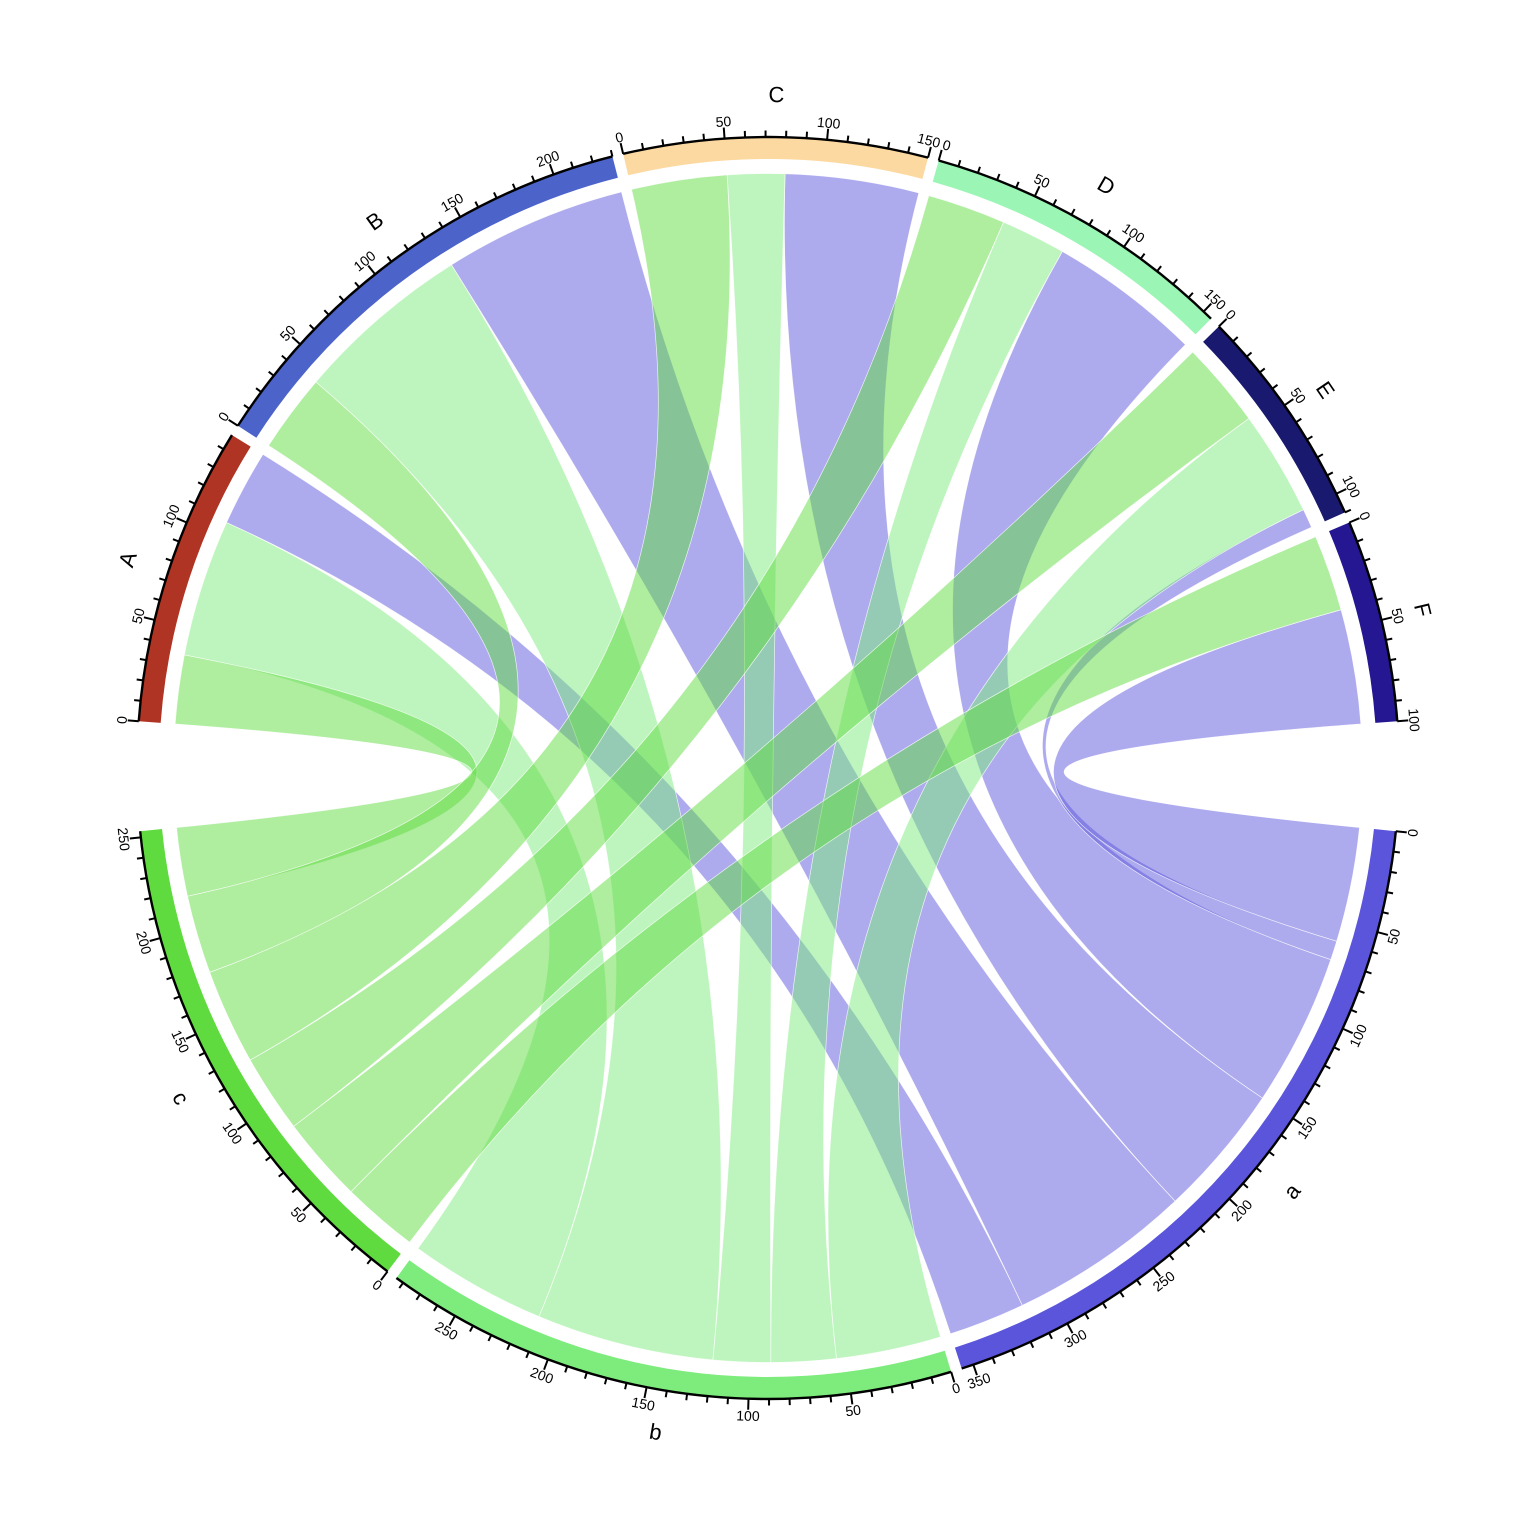 The image size is (1536, 1536). What do you see at coordinates (124, 839) in the screenshot?
I see `svg-text: 250` at bounding box center [124, 839].